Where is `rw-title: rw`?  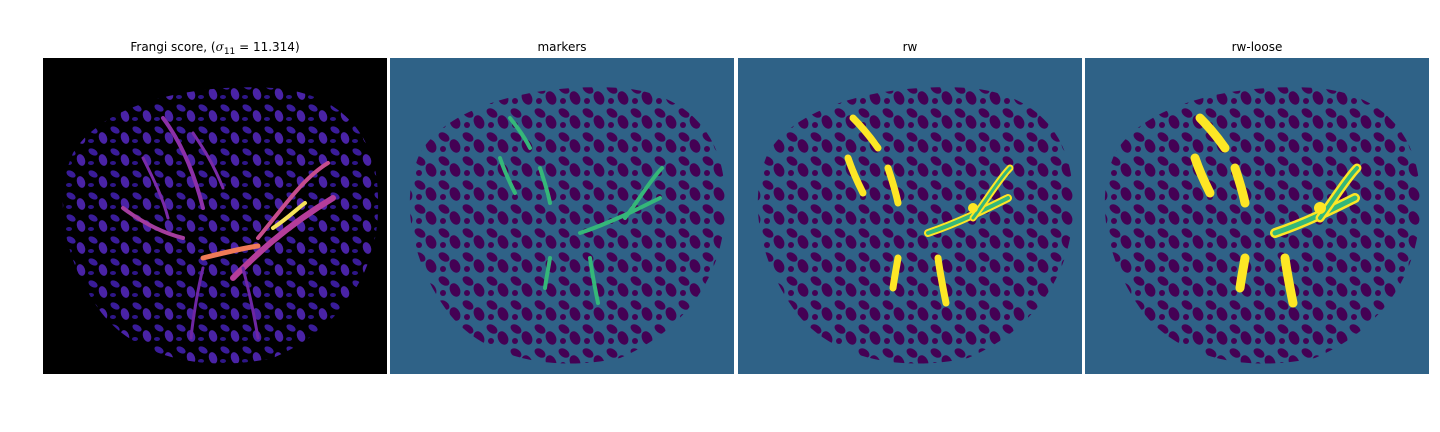
rw-title: rw is located at coordinates (910, 47).